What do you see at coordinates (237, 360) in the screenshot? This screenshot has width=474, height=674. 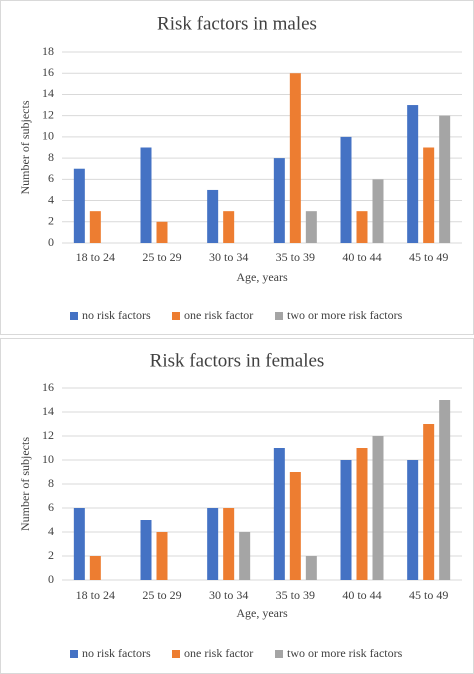 I see `chart-title: Risk factors in females` at bounding box center [237, 360].